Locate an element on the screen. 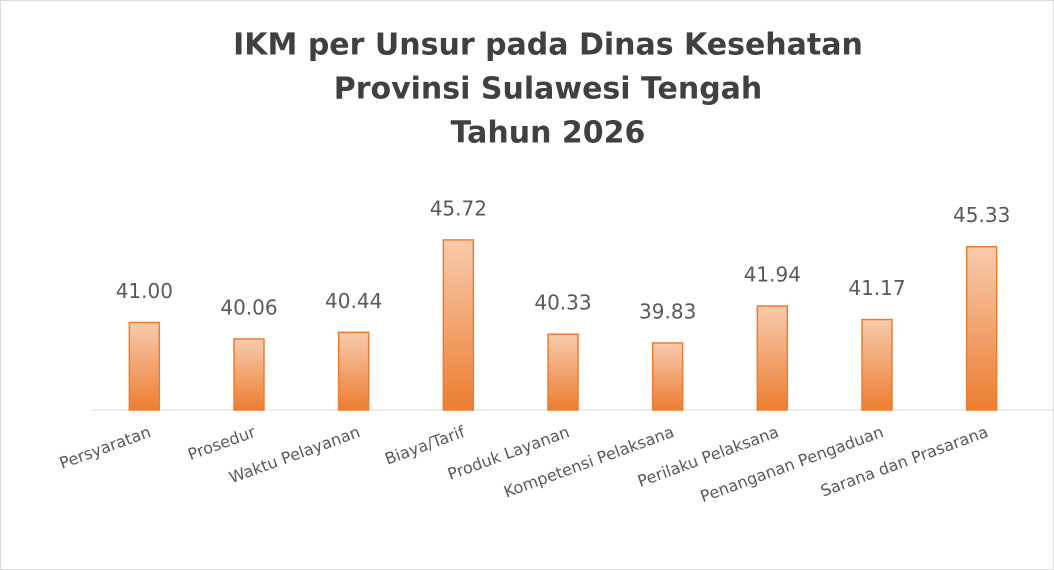  value-label: 41.17 is located at coordinates (876, 288).